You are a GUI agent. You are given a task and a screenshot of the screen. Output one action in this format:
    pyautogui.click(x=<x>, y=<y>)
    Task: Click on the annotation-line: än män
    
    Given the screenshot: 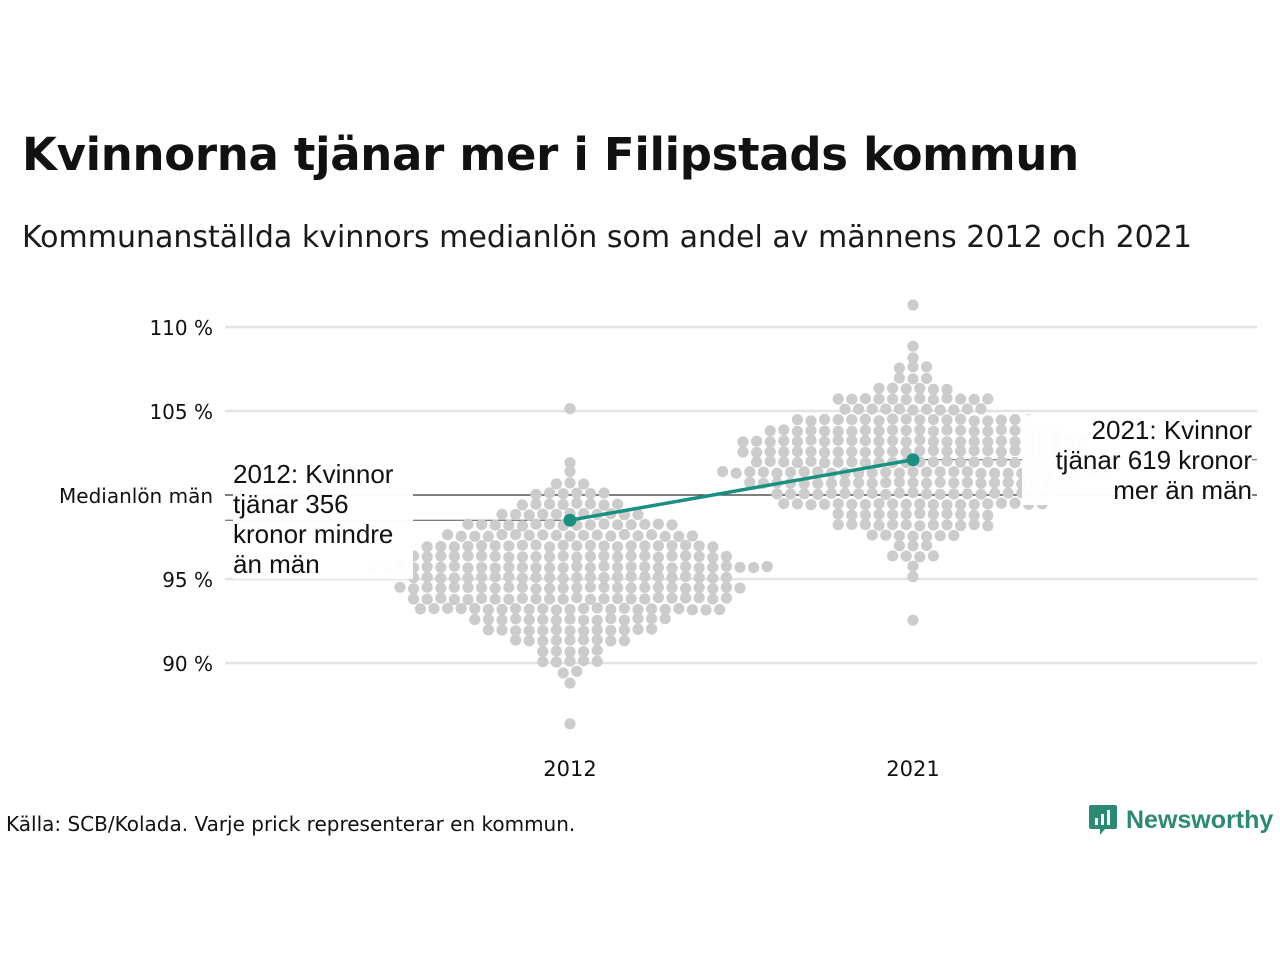 What is the action you would take?
    pyautogui.click(x=276, y=564)
    